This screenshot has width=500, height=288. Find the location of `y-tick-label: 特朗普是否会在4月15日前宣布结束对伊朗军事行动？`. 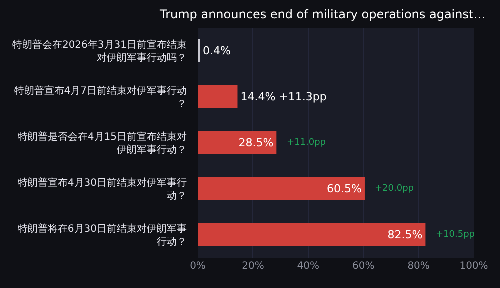

y-tick-label: 特朗普是否会在4月15日前宣布结束对伊朗军事行动？ is located at coordinates (102, 143).